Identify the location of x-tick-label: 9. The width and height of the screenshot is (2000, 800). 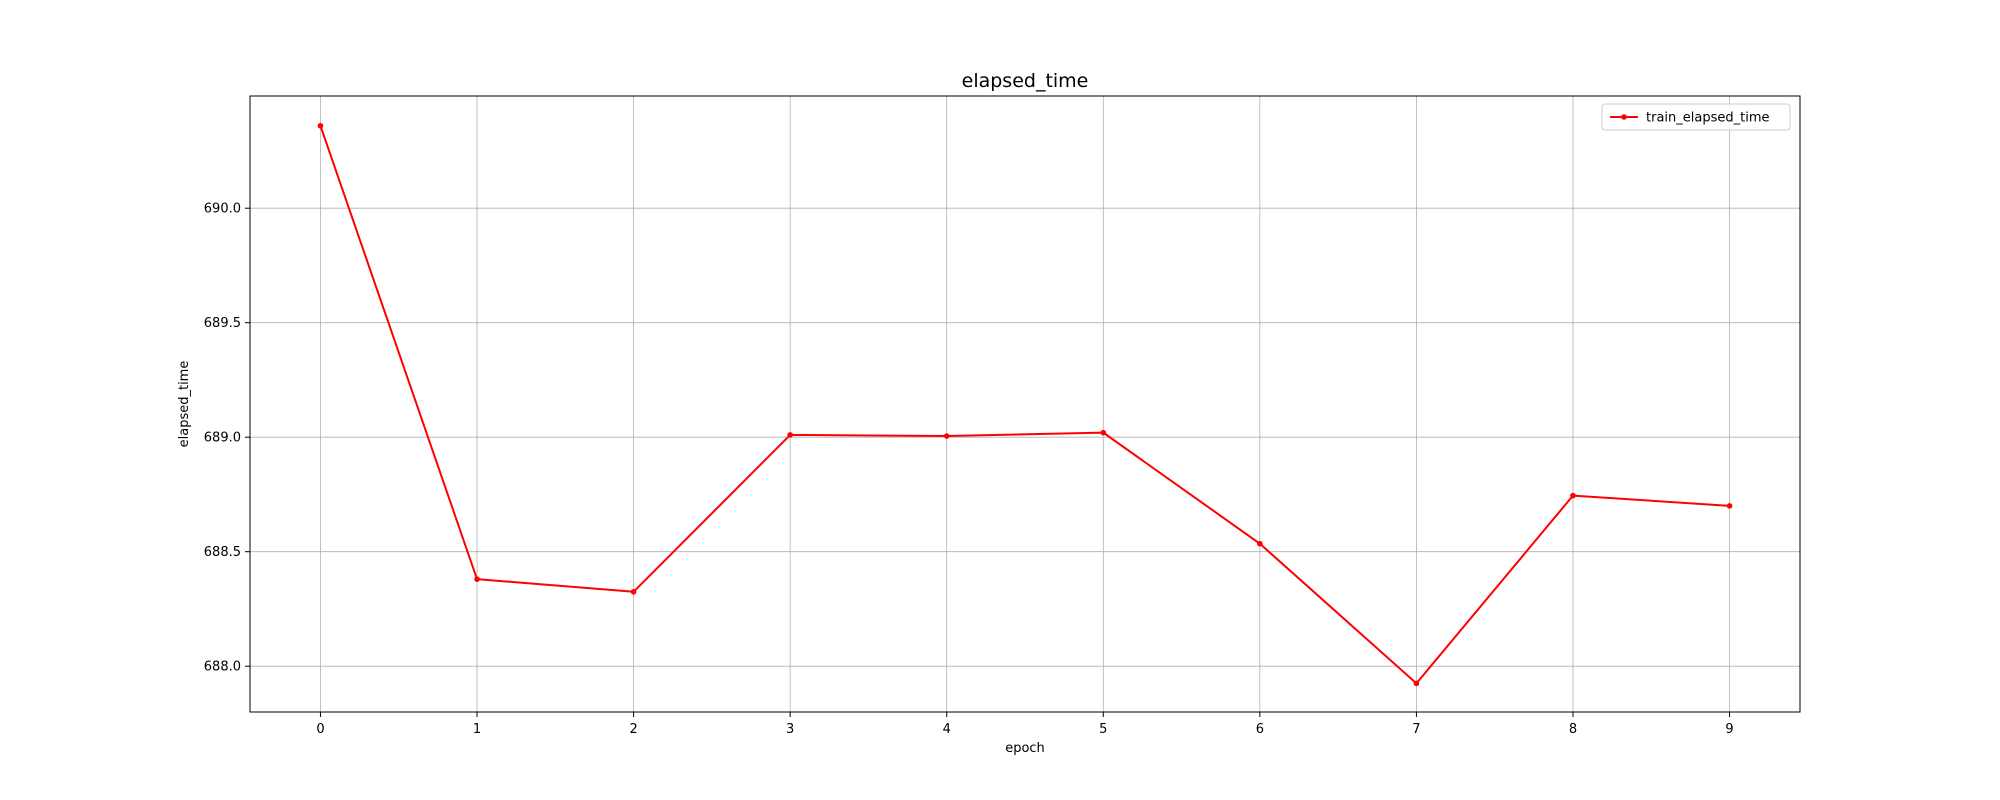
(1729, 729).